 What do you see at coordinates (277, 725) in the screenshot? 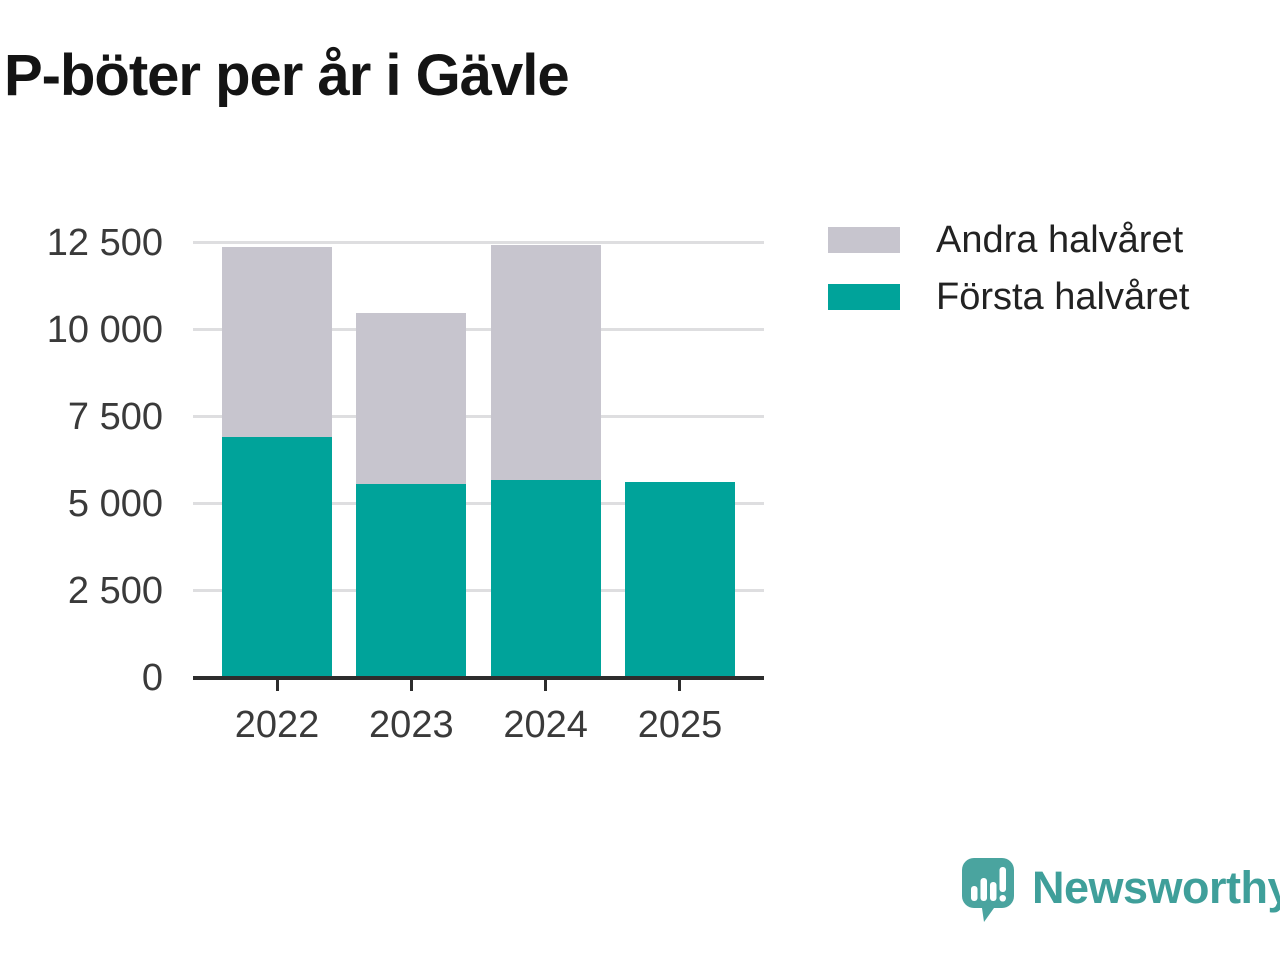
I see `x-tick-label: 2022` at bounding box center [277, 725].